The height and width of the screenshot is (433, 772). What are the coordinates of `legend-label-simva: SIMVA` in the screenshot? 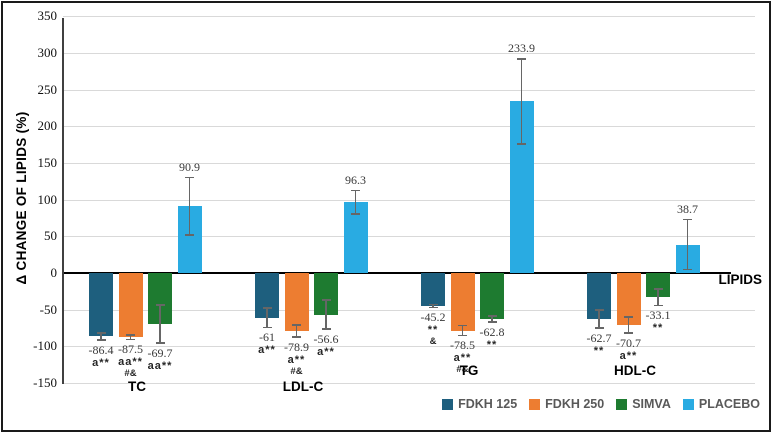 It's located at (651, 404).